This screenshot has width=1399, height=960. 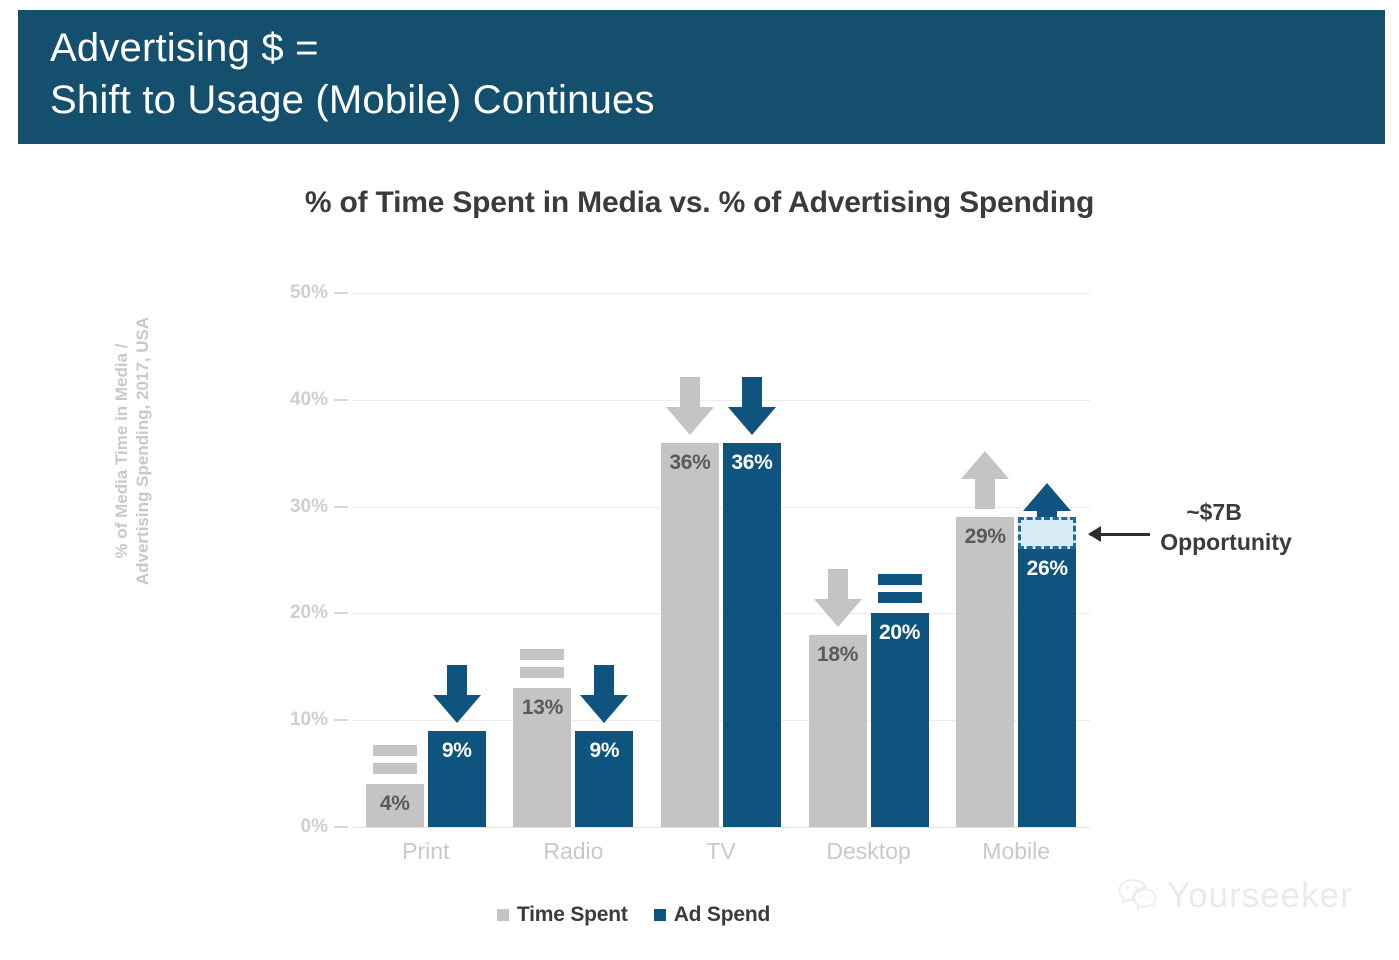 What do you see at coordinates (308, 506) in the screenshot?
I see `y-axis-tick-label: 30%` at bounding box center [308, 506].